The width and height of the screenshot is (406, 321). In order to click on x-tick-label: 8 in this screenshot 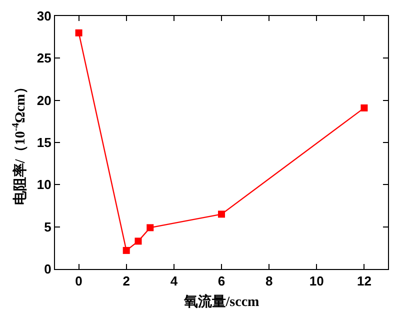, I will do `click(269, 281)`.